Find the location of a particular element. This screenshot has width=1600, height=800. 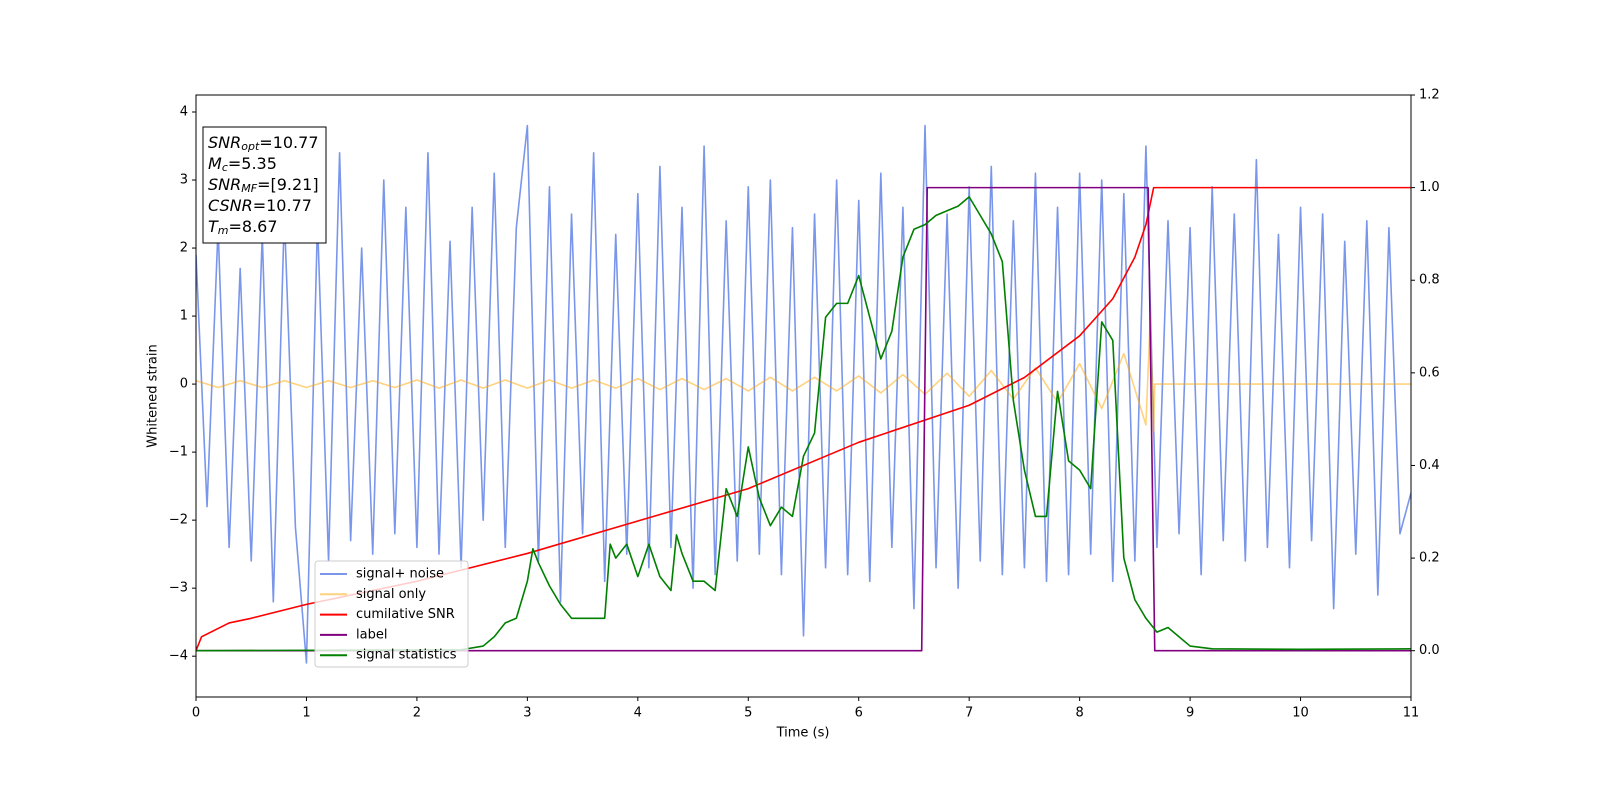

stats-line: Mc=5.35 is located at coordinates (242, 164).